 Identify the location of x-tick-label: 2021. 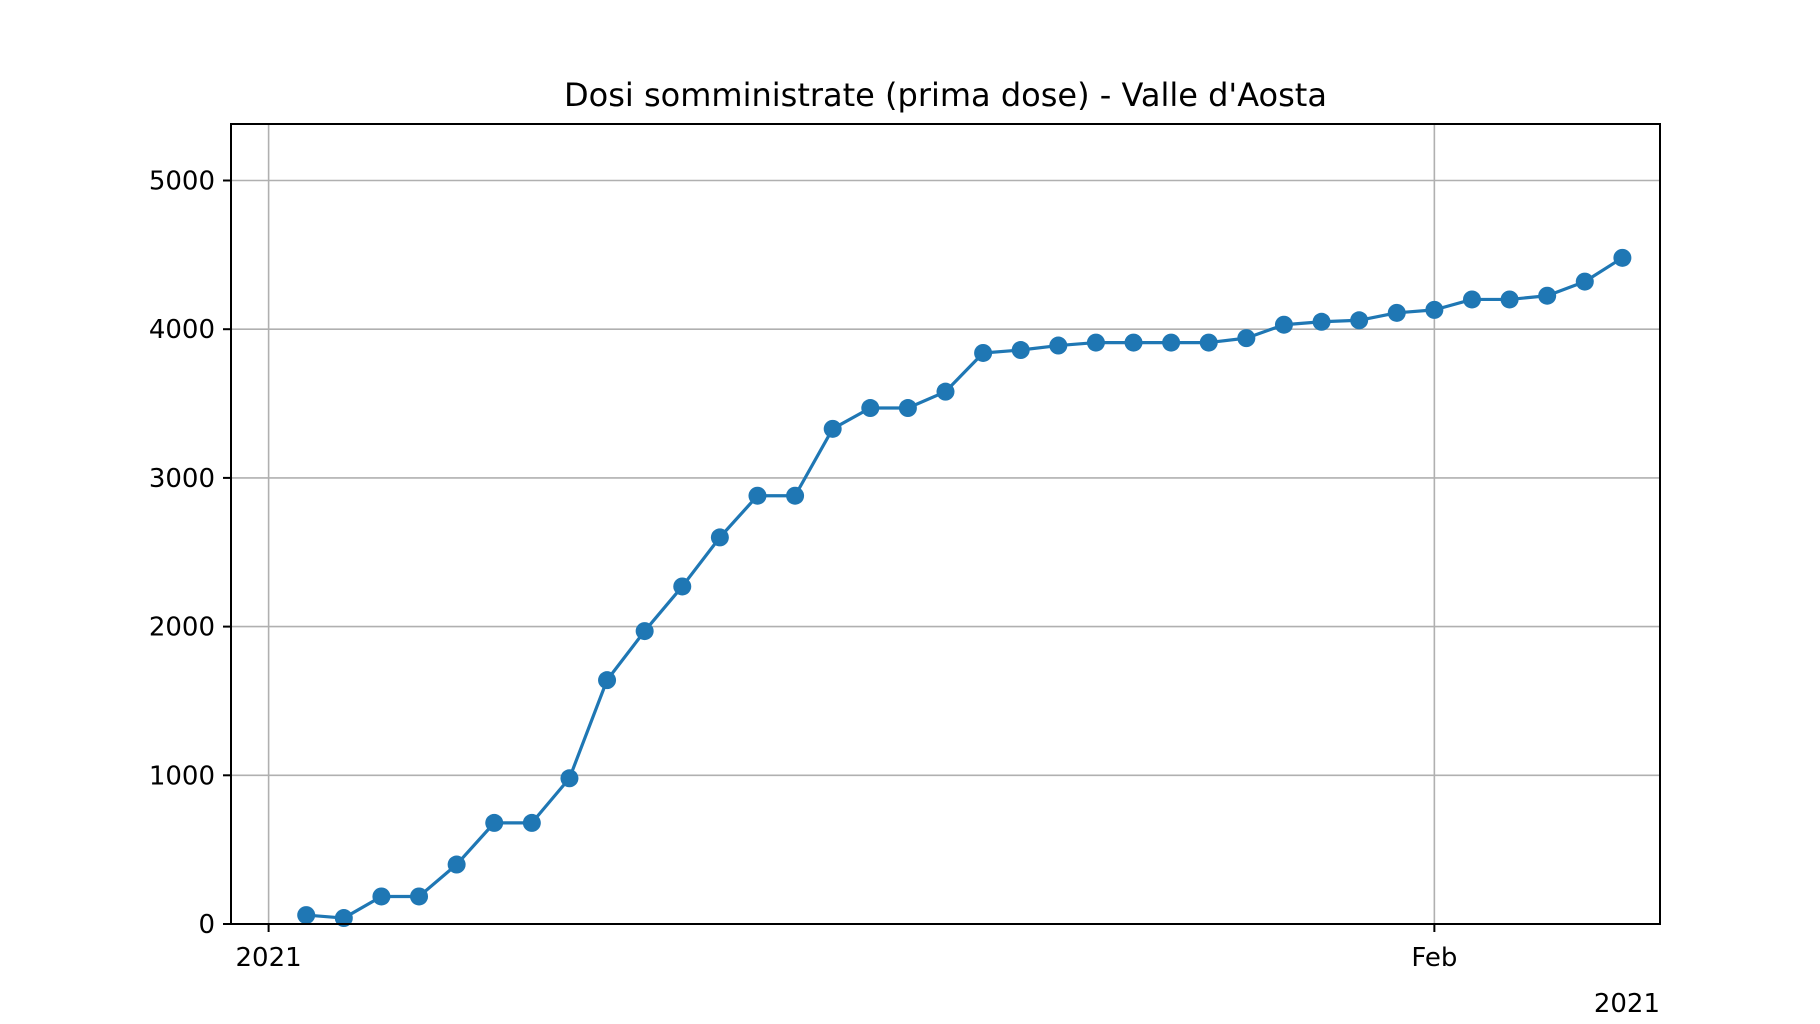
(269, 958).